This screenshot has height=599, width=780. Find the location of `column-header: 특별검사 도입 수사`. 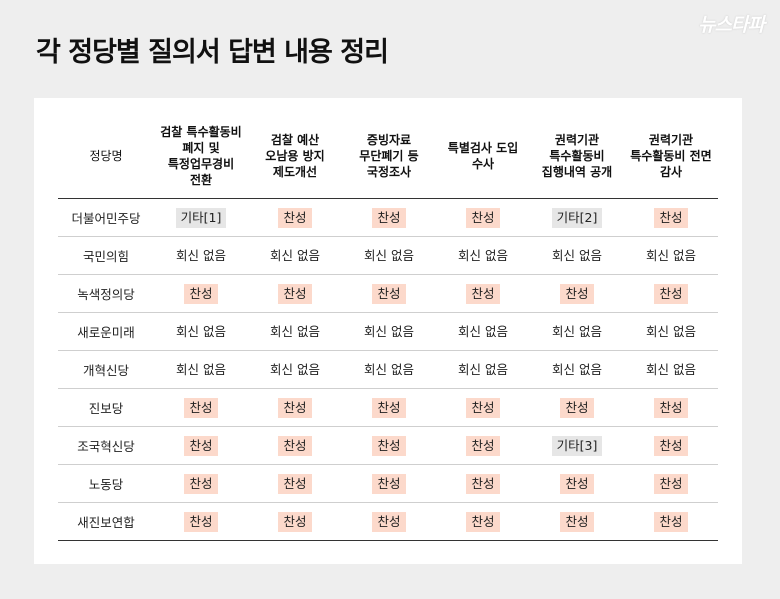

column-header: 특별검사 도입 수사 is located at coordinates (483, 156).